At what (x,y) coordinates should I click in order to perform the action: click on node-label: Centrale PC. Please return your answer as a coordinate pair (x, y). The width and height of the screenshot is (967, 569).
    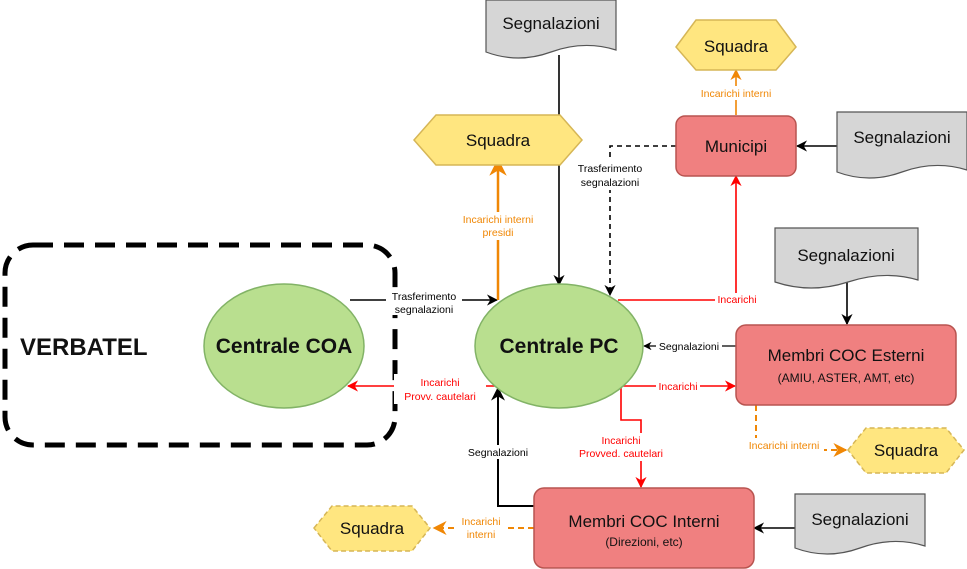
    Looking at the image, I should click on (558, 346).